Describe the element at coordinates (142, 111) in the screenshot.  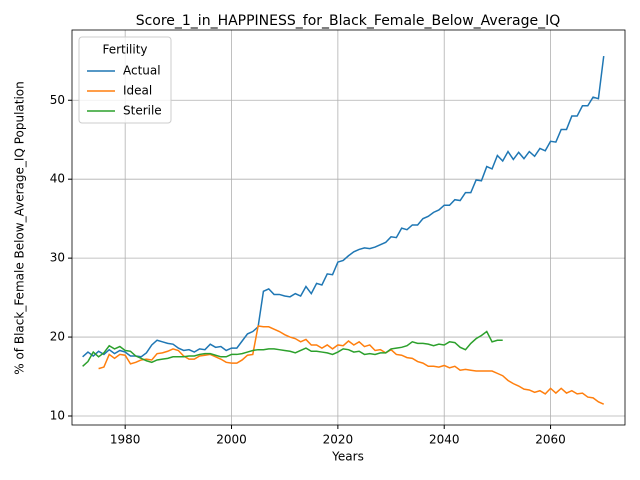
I see `legend-label: Sterile` at that location.